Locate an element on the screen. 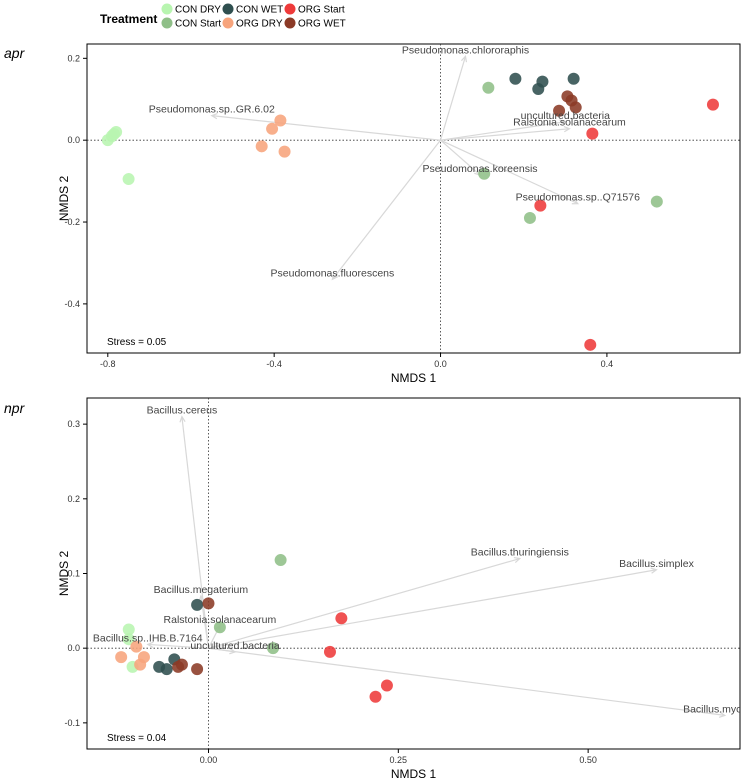 Image resolution: width=743 pixels, height=781 pixels. vector-label: Bacillus.cereus is located at coordinates (182, 411).